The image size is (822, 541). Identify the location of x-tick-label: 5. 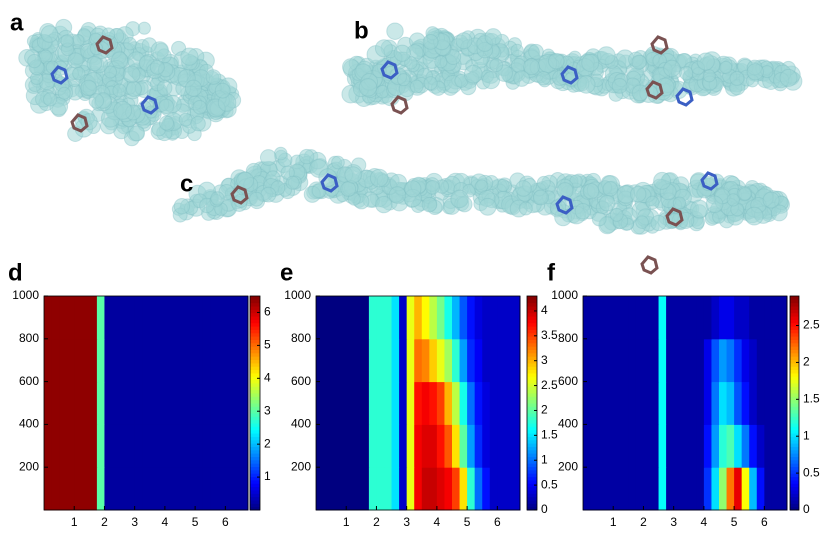
(734, 522).